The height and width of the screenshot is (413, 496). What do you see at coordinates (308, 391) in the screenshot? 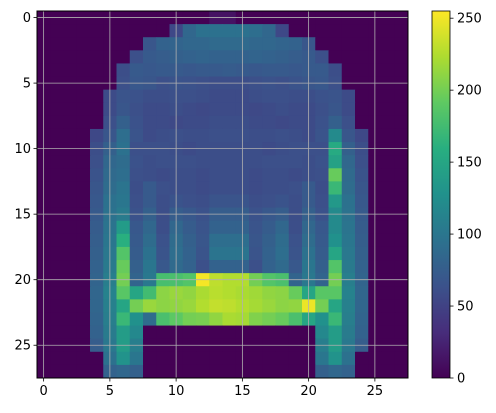
I see `x-tick-label: 20` at bounding box center [308, 391].